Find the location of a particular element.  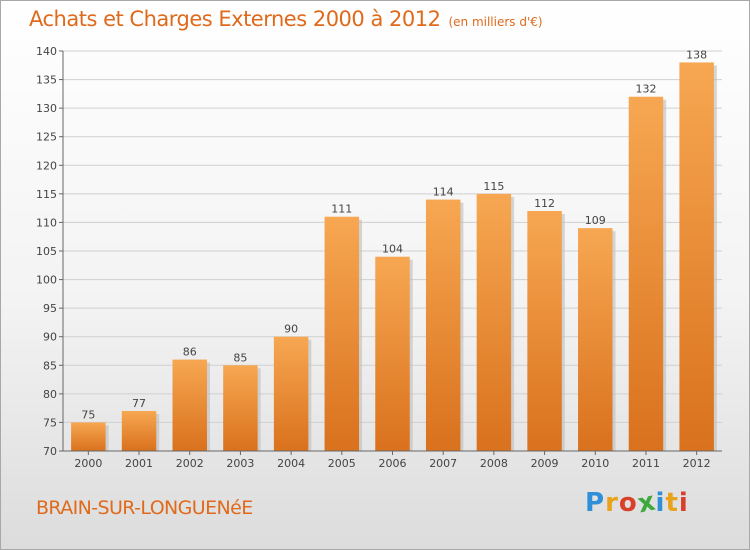

x-tick-label: 2011 is located at coordinates (646, 463).